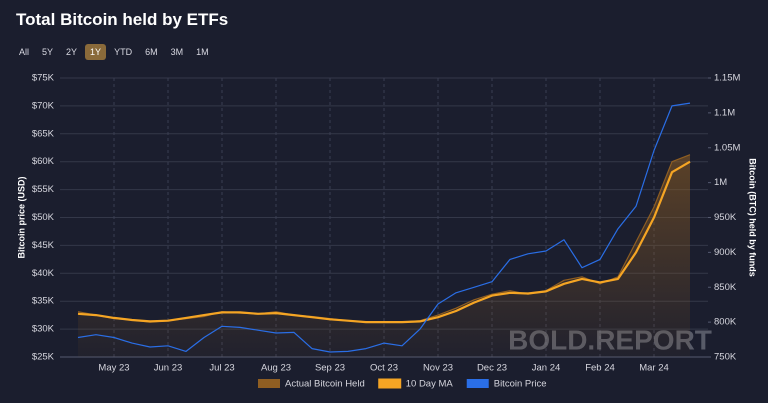  Describe the element at coordinates (43, 189) in the screenshot. I see `y-tick-label: $55K` at that location.